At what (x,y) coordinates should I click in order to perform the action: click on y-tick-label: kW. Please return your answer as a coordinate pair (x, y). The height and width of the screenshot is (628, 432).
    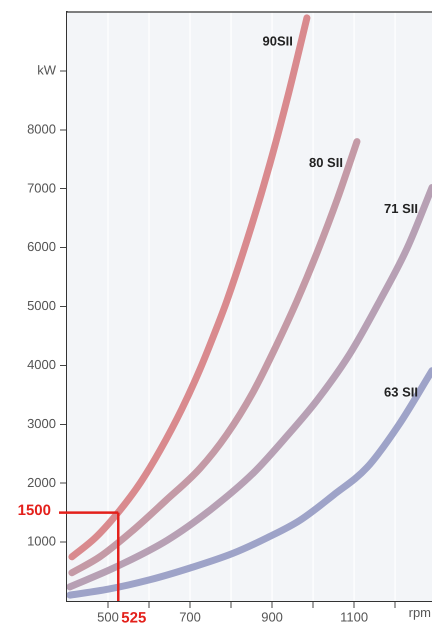
    Looking at the image, I should click on (47, 70).